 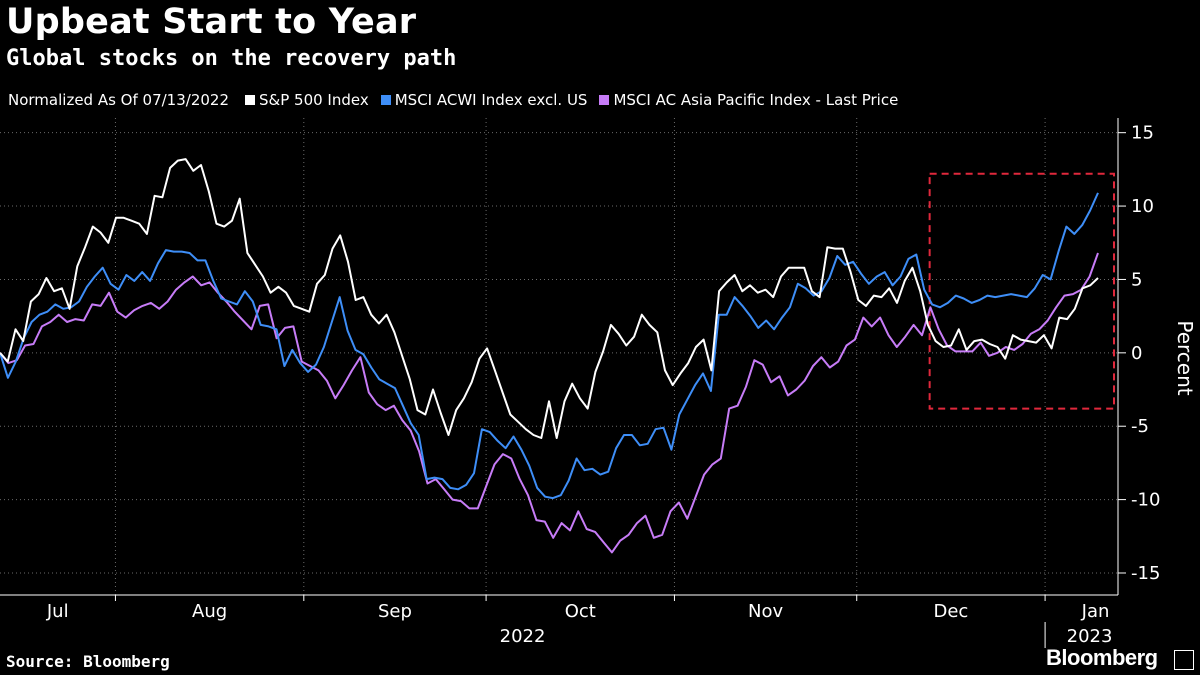 What do you see at coordinates (250, 100) in the screenshot?
I see `legend-swatch-sp500` at bounding box center [250, 100].